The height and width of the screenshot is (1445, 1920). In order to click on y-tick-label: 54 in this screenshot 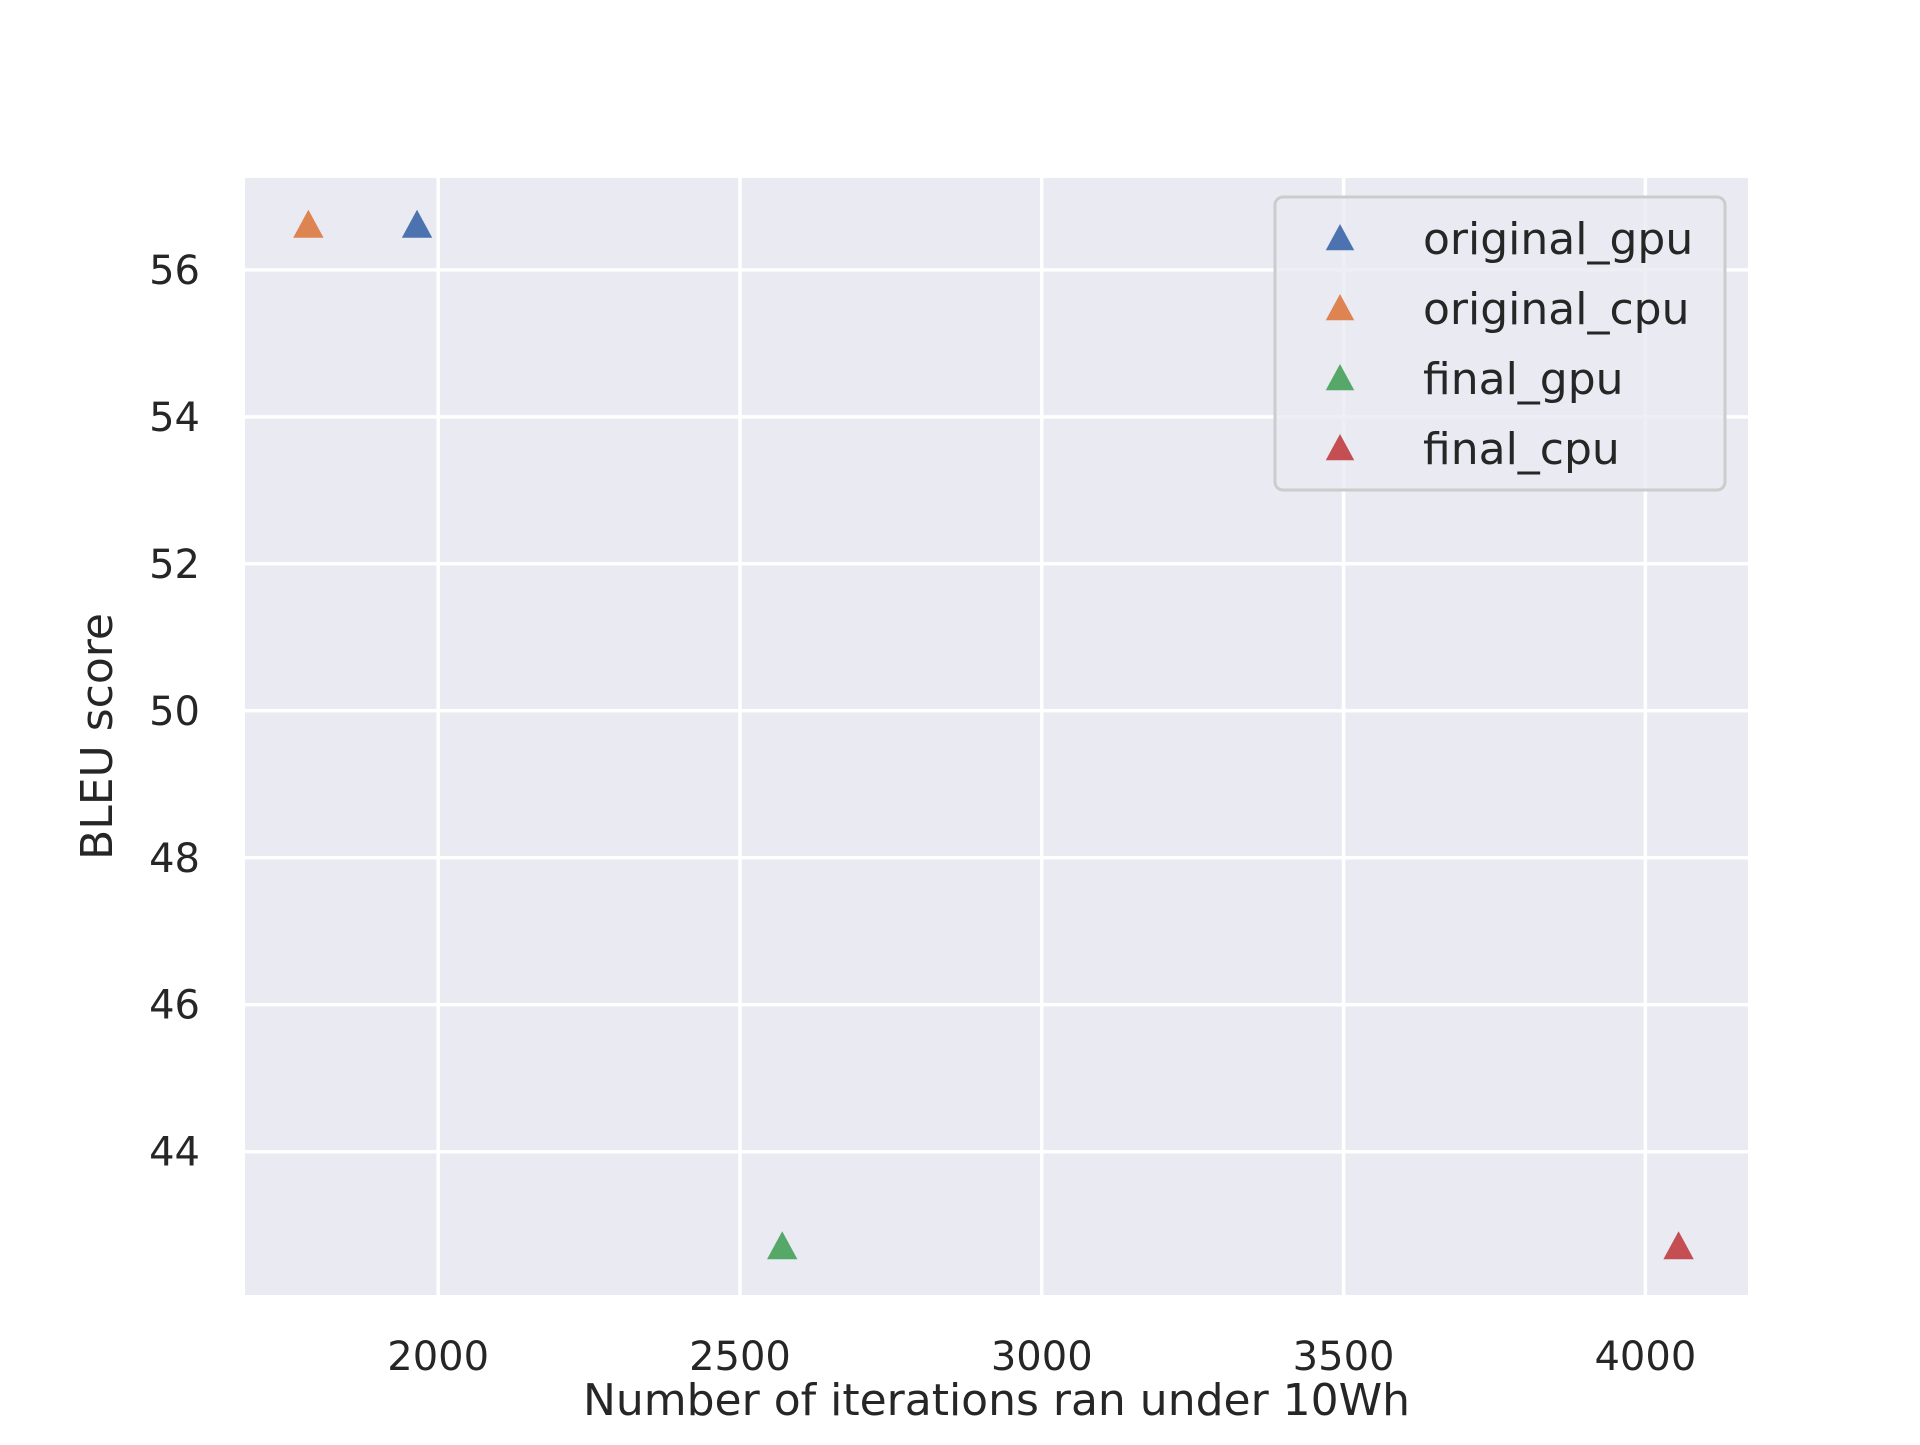, I will do `click(174, 418)`.